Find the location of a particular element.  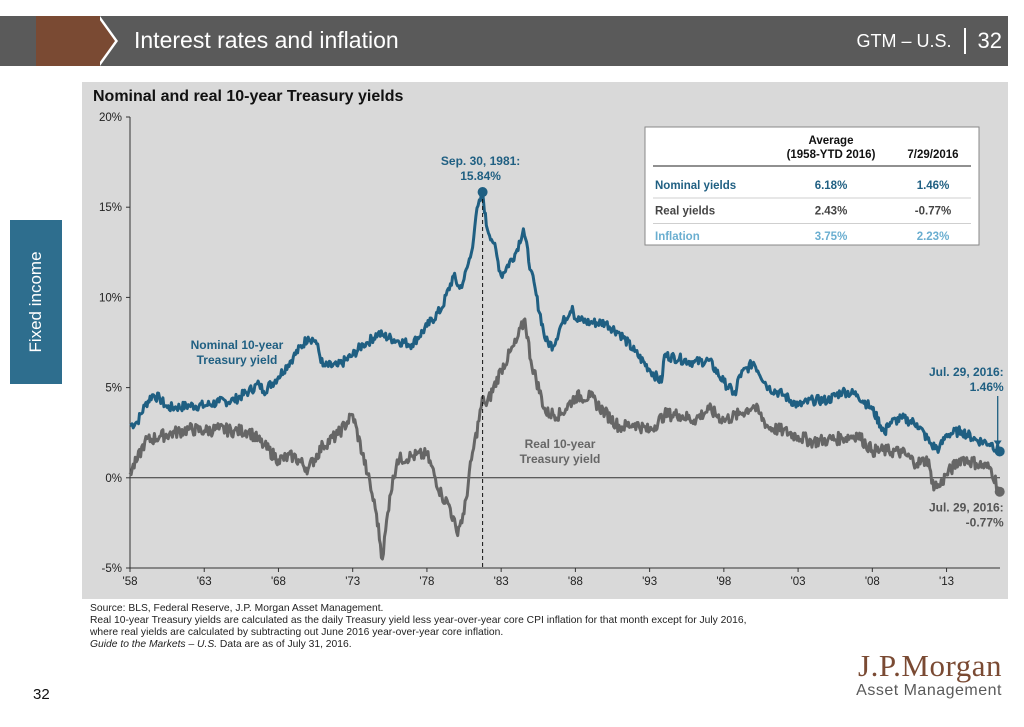

latest-nominal-label-date: Jul. 29, 2016: is located at coordinates (966, 372).